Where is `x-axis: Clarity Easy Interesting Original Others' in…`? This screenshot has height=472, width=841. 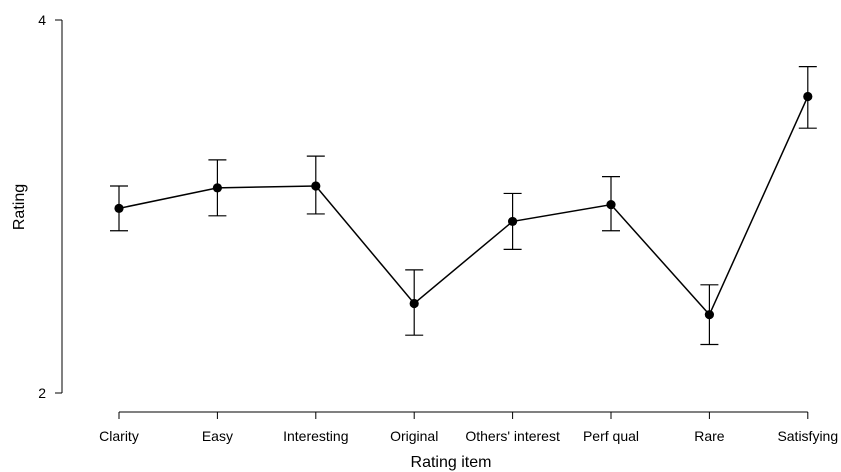
x-axis: Clarity Easy Interesting Original Others' in… is located at coordinates (468, 427).